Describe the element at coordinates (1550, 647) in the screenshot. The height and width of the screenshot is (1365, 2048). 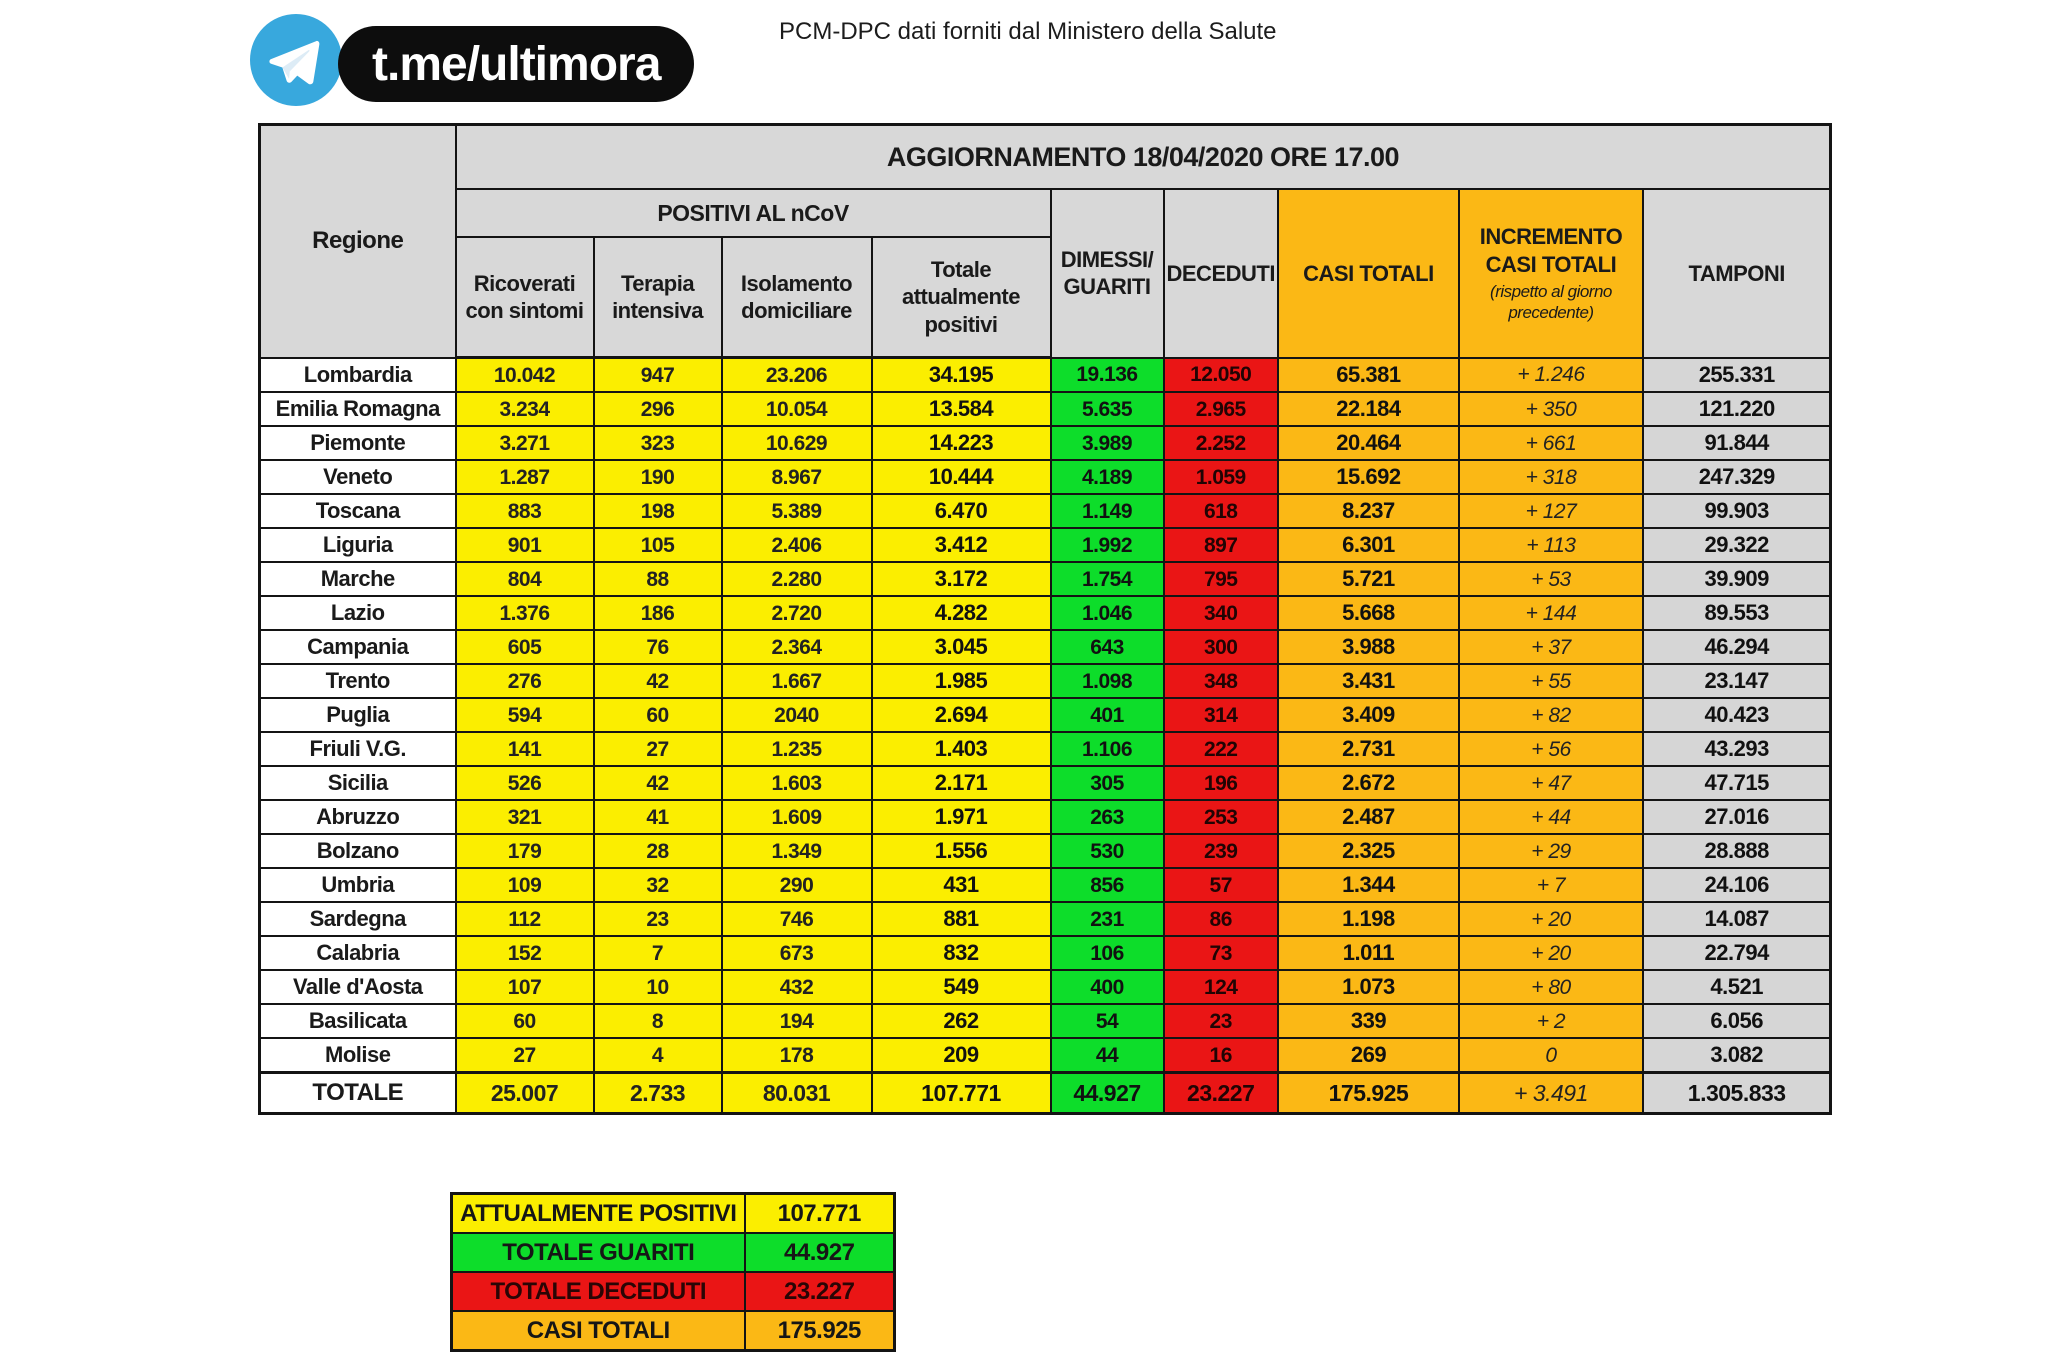
I see `cell-incremento: + 37` at that location.